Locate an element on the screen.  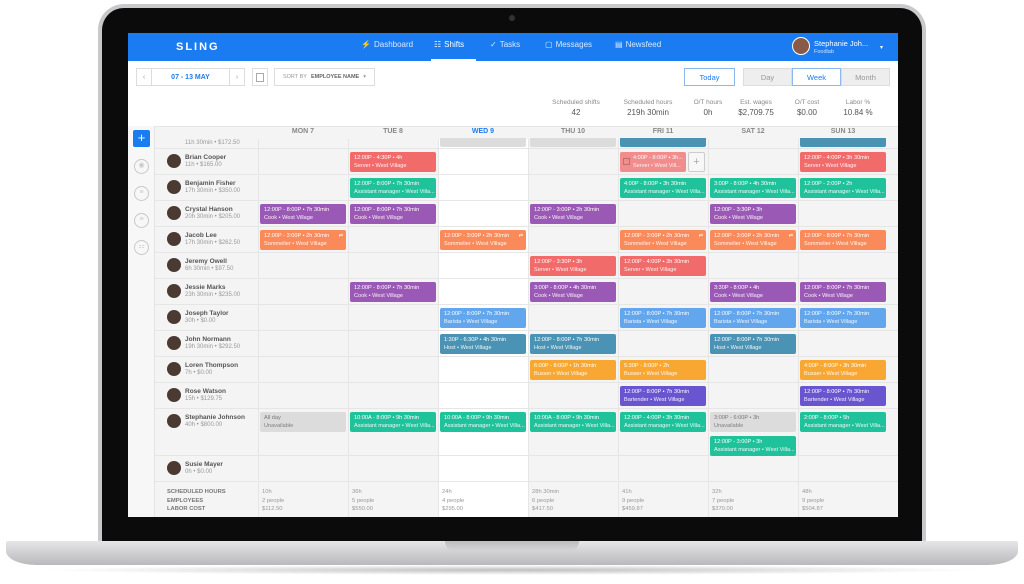
chevron-down-icon: ▾ is located at coordinates (882, 48).